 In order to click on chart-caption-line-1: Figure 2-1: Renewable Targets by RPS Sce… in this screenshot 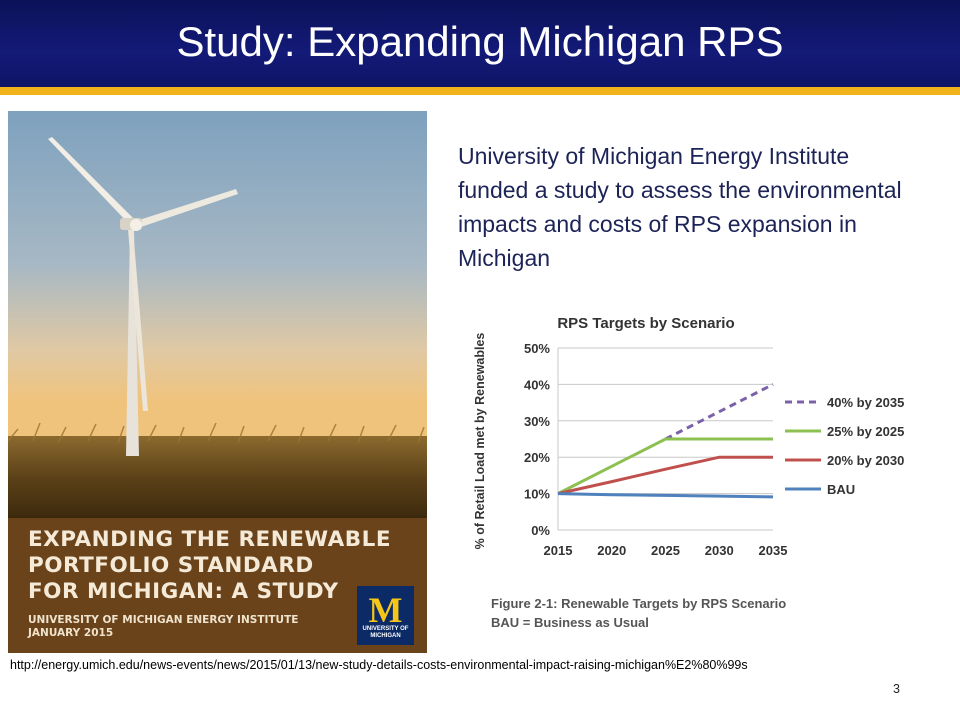, I will do `click(638, 603)`.